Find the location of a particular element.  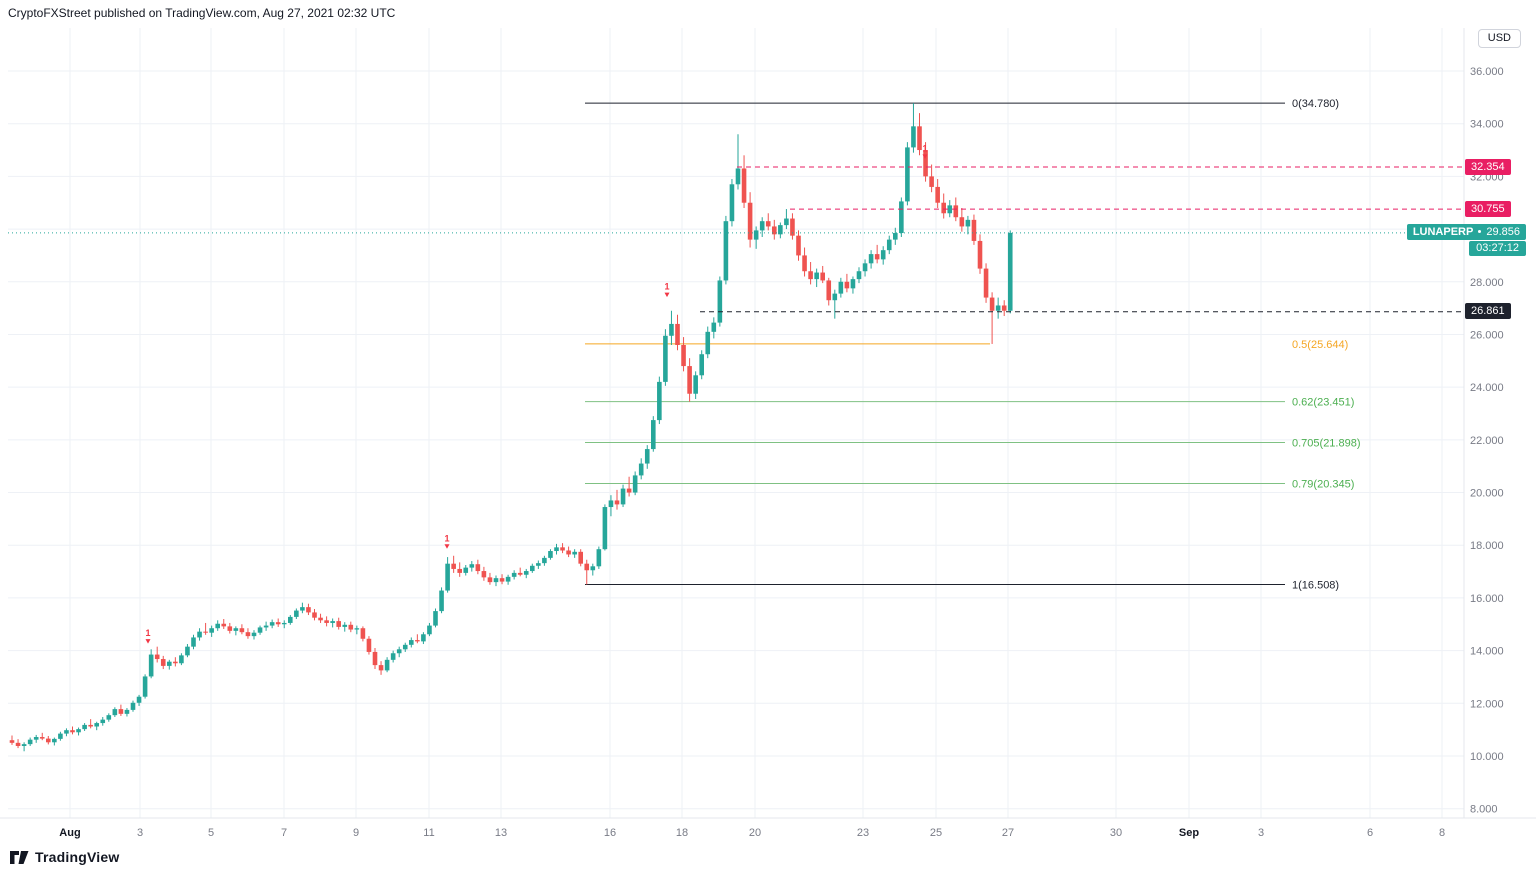

time-axis is located at coordinates (768, 831).